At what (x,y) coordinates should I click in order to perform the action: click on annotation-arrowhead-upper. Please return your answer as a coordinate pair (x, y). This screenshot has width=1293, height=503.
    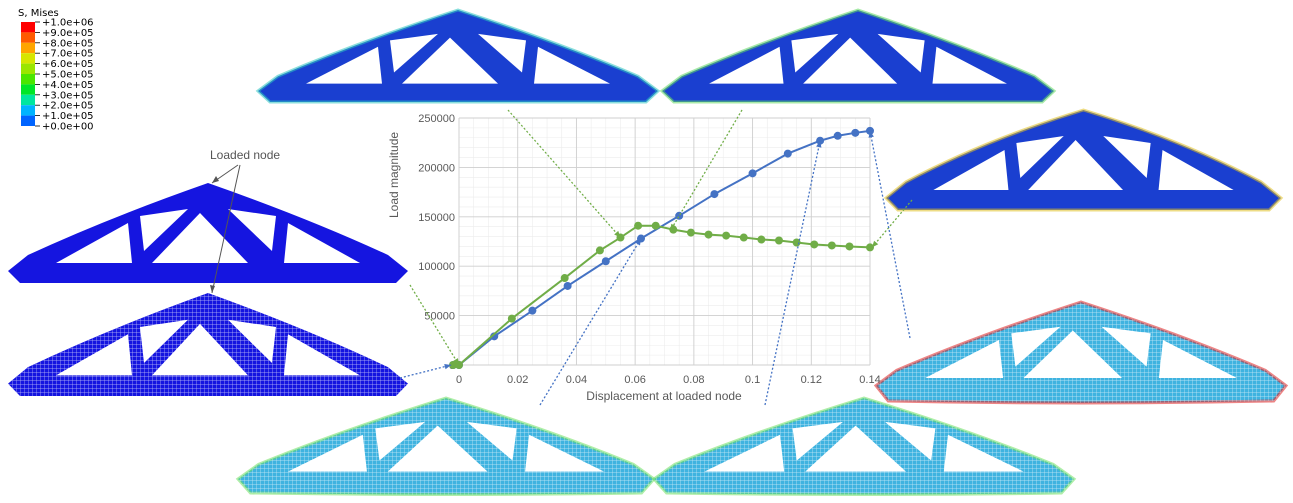
    Looking at the image, I should click on (215, 179).